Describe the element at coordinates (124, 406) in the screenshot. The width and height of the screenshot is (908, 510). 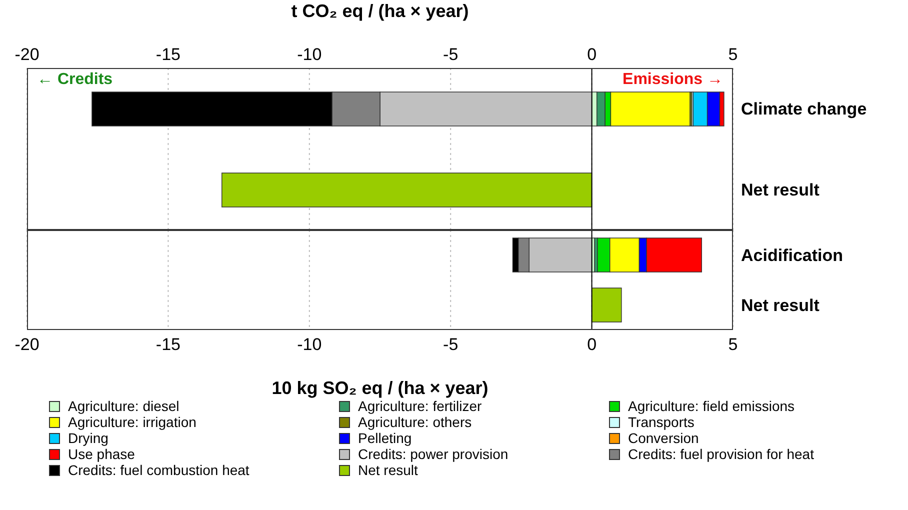
I see `legend-label: Agriculture: diesel` at that location.